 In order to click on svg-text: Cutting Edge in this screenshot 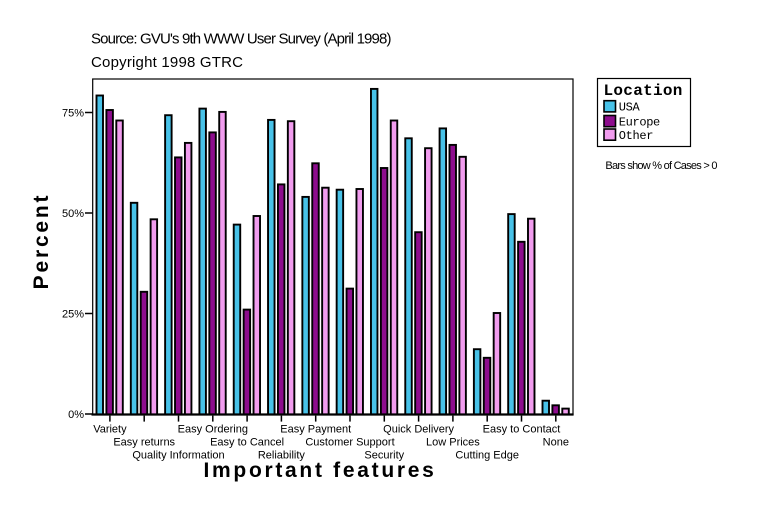, I will do `click(487, 456)`.